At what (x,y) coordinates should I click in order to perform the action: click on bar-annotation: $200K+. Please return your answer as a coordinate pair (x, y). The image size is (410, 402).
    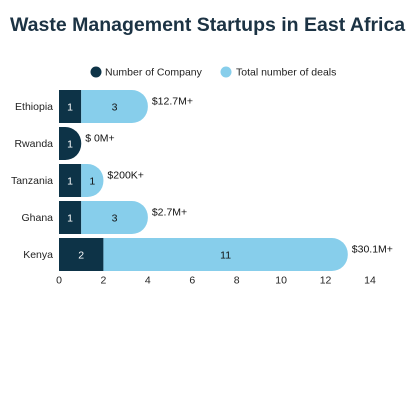
    Looking at the image, I should click on (125, 176).